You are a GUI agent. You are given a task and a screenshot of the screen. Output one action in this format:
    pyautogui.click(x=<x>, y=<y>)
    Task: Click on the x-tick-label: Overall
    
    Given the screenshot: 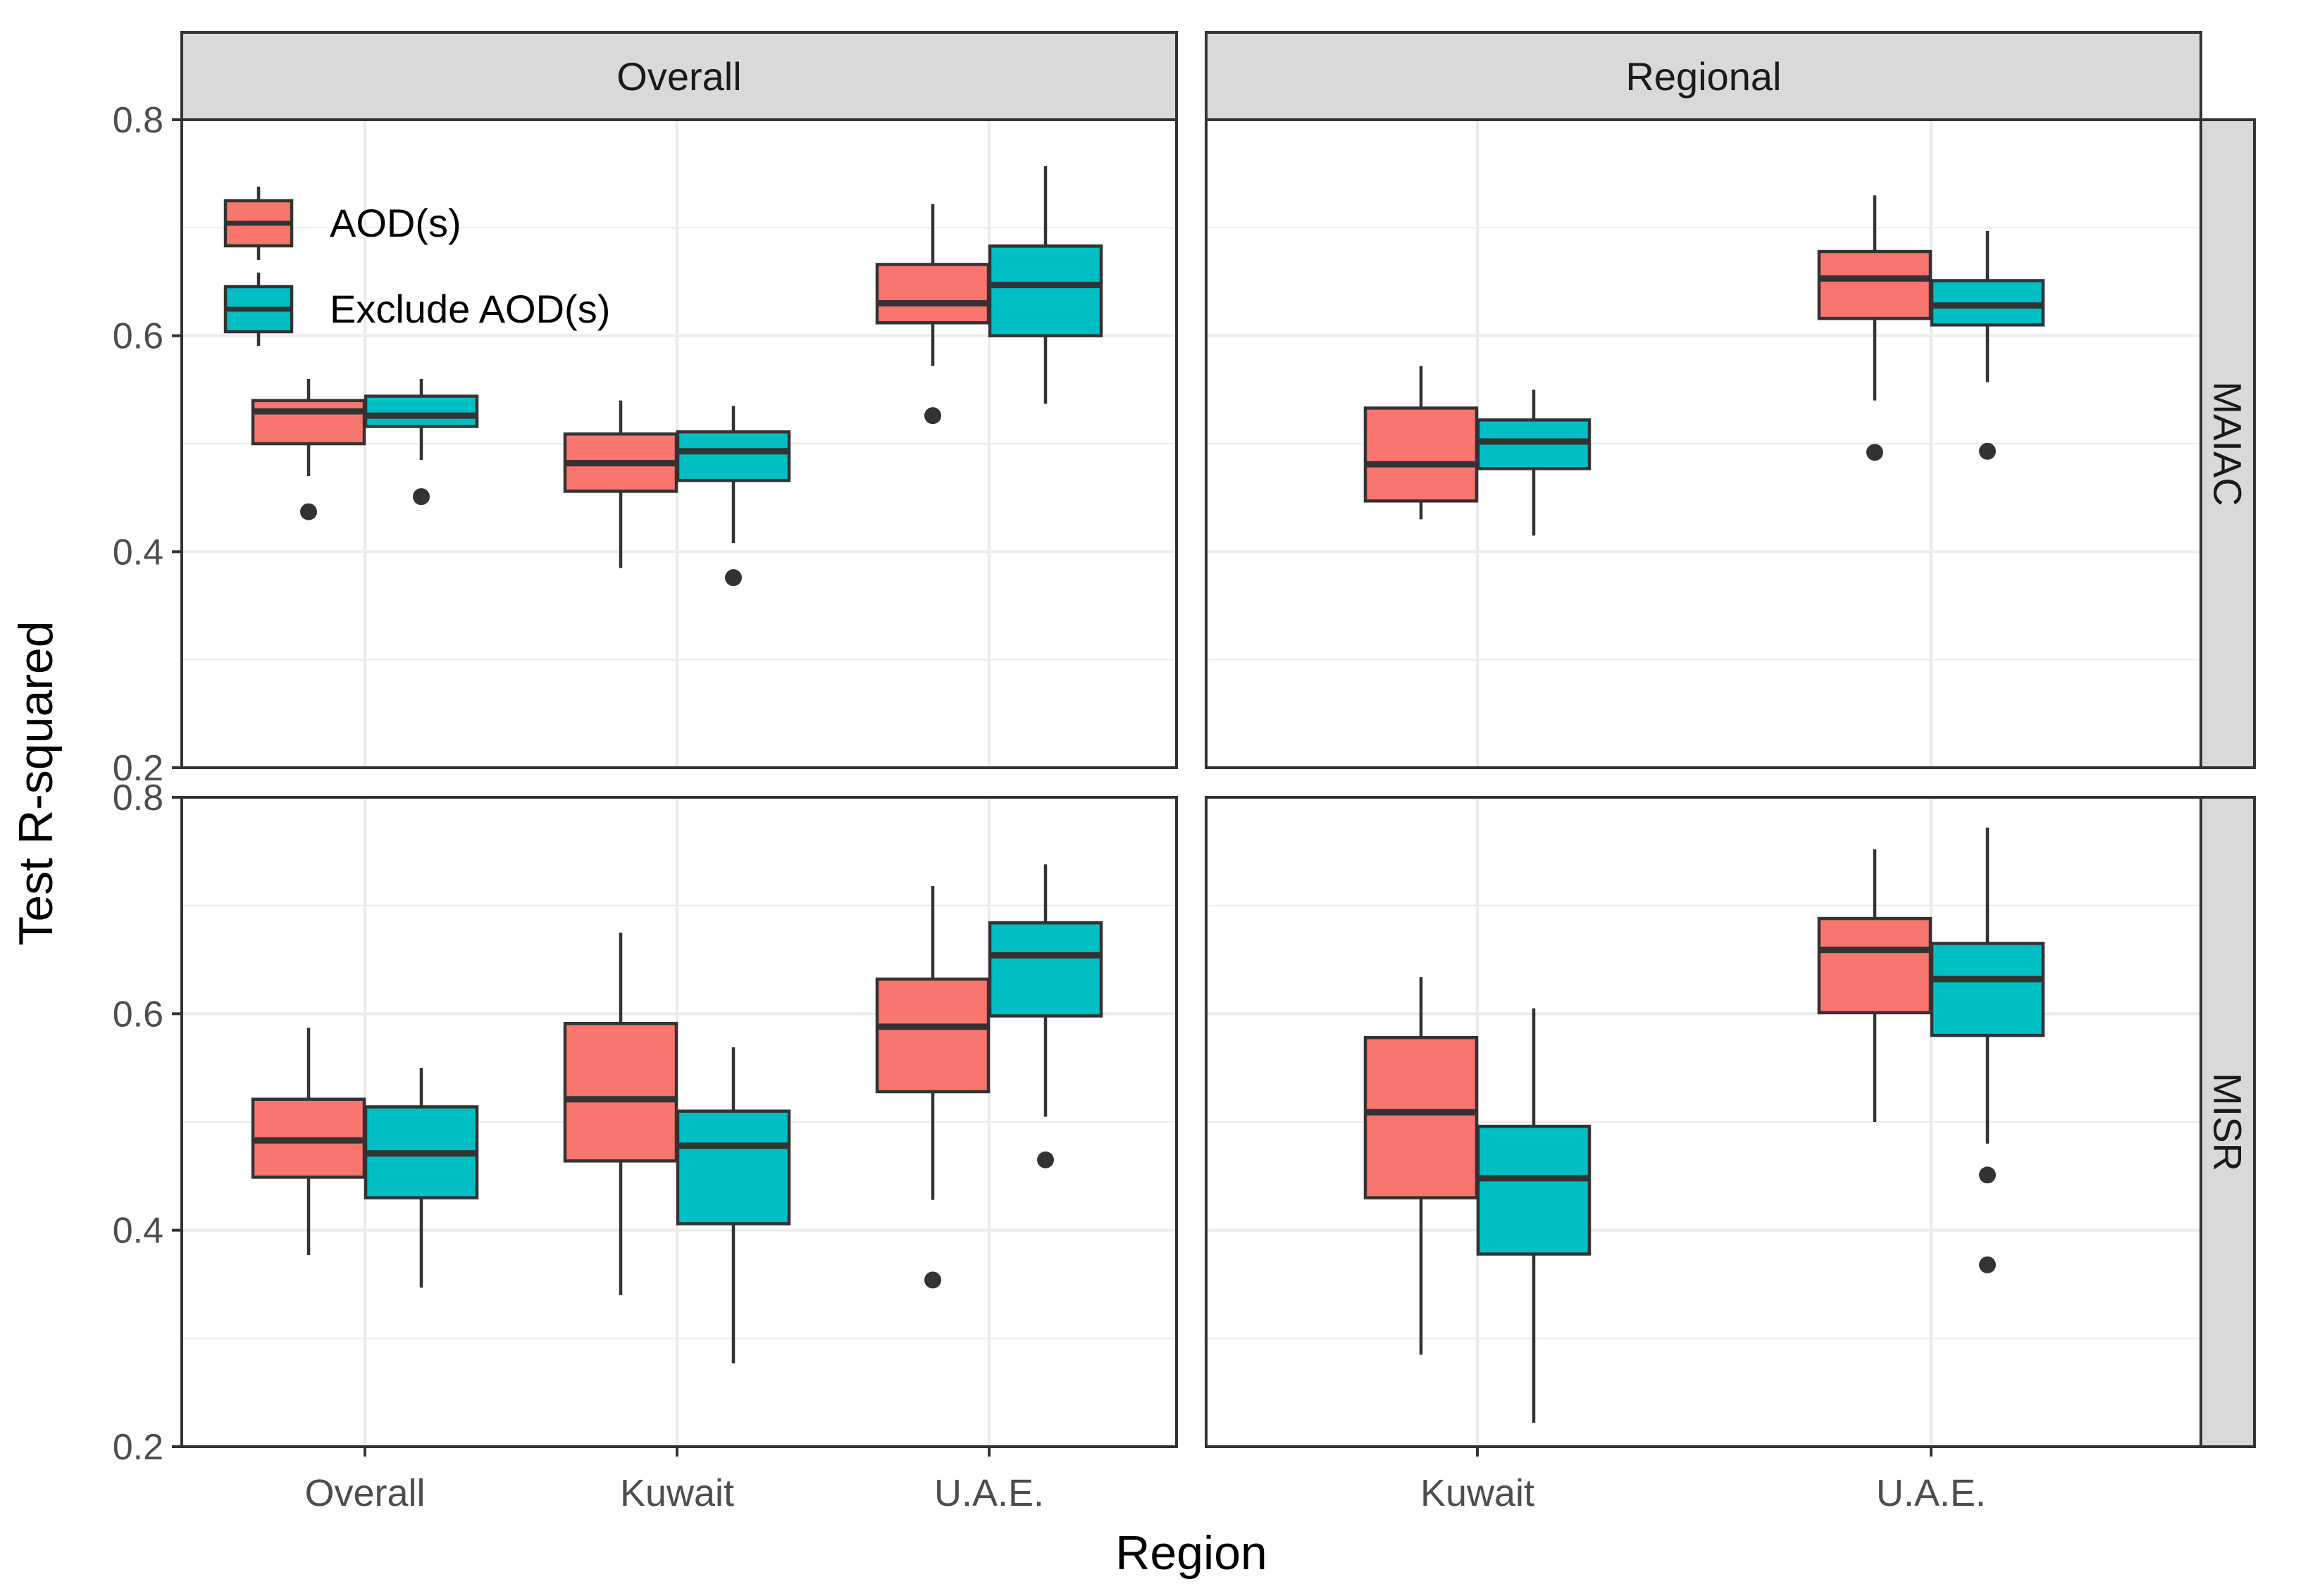 What is the action you would take?
    pyautogui.click(x=364, y=1493)
    